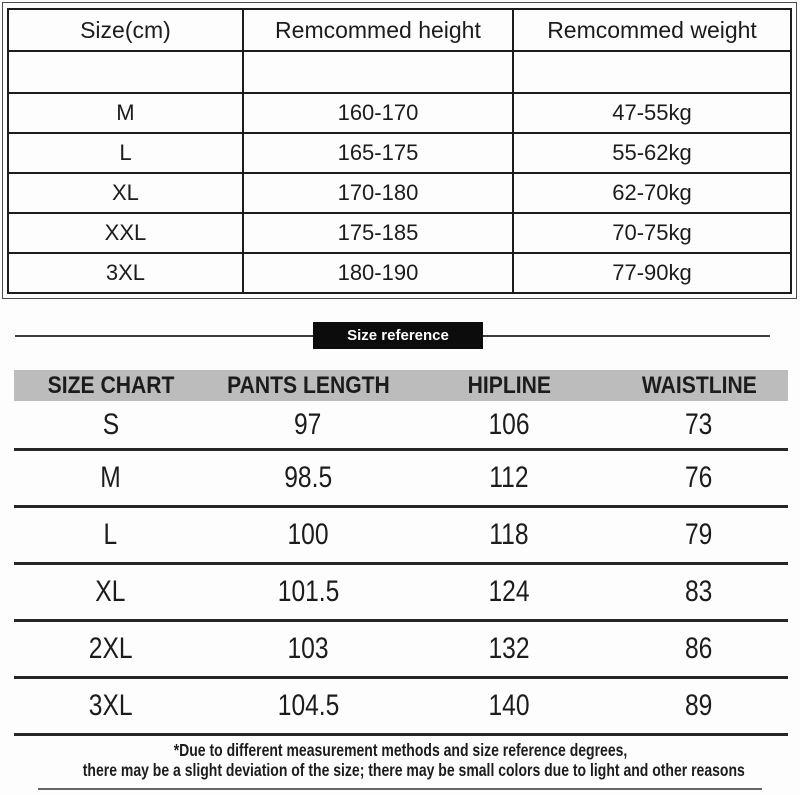 This screenshot has width=800, height=795. I want to click on cell-value: 101.5, so click(308, 591).